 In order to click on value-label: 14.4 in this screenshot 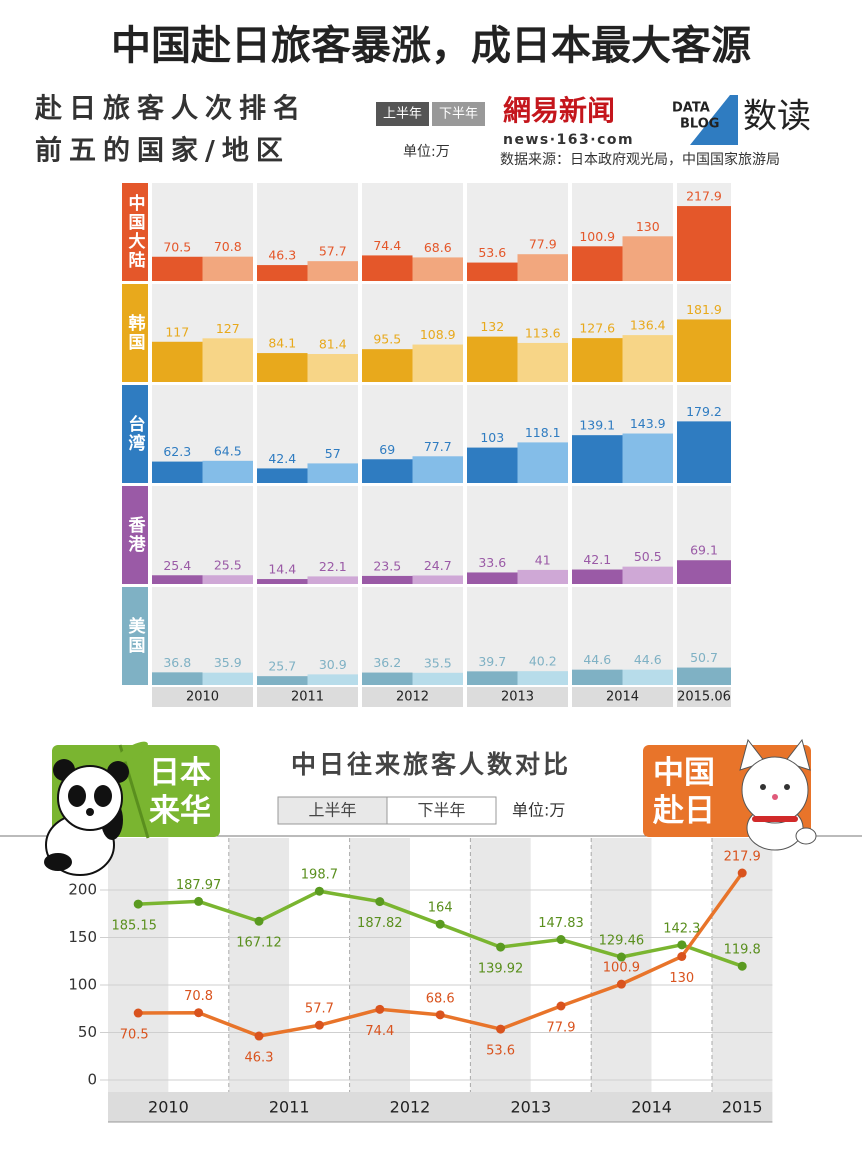, I will do `click(282, 569)`.